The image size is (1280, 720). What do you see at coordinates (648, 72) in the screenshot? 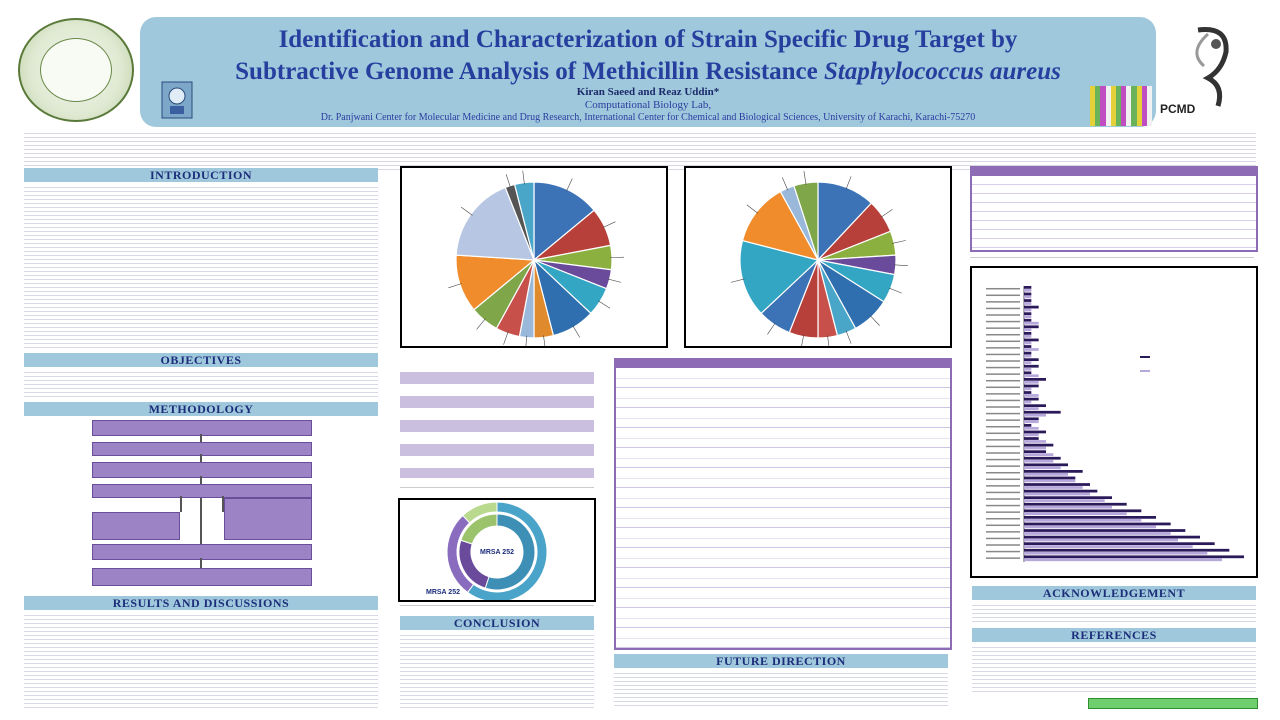
I see `title-banner` at bounding box center [648, 72].